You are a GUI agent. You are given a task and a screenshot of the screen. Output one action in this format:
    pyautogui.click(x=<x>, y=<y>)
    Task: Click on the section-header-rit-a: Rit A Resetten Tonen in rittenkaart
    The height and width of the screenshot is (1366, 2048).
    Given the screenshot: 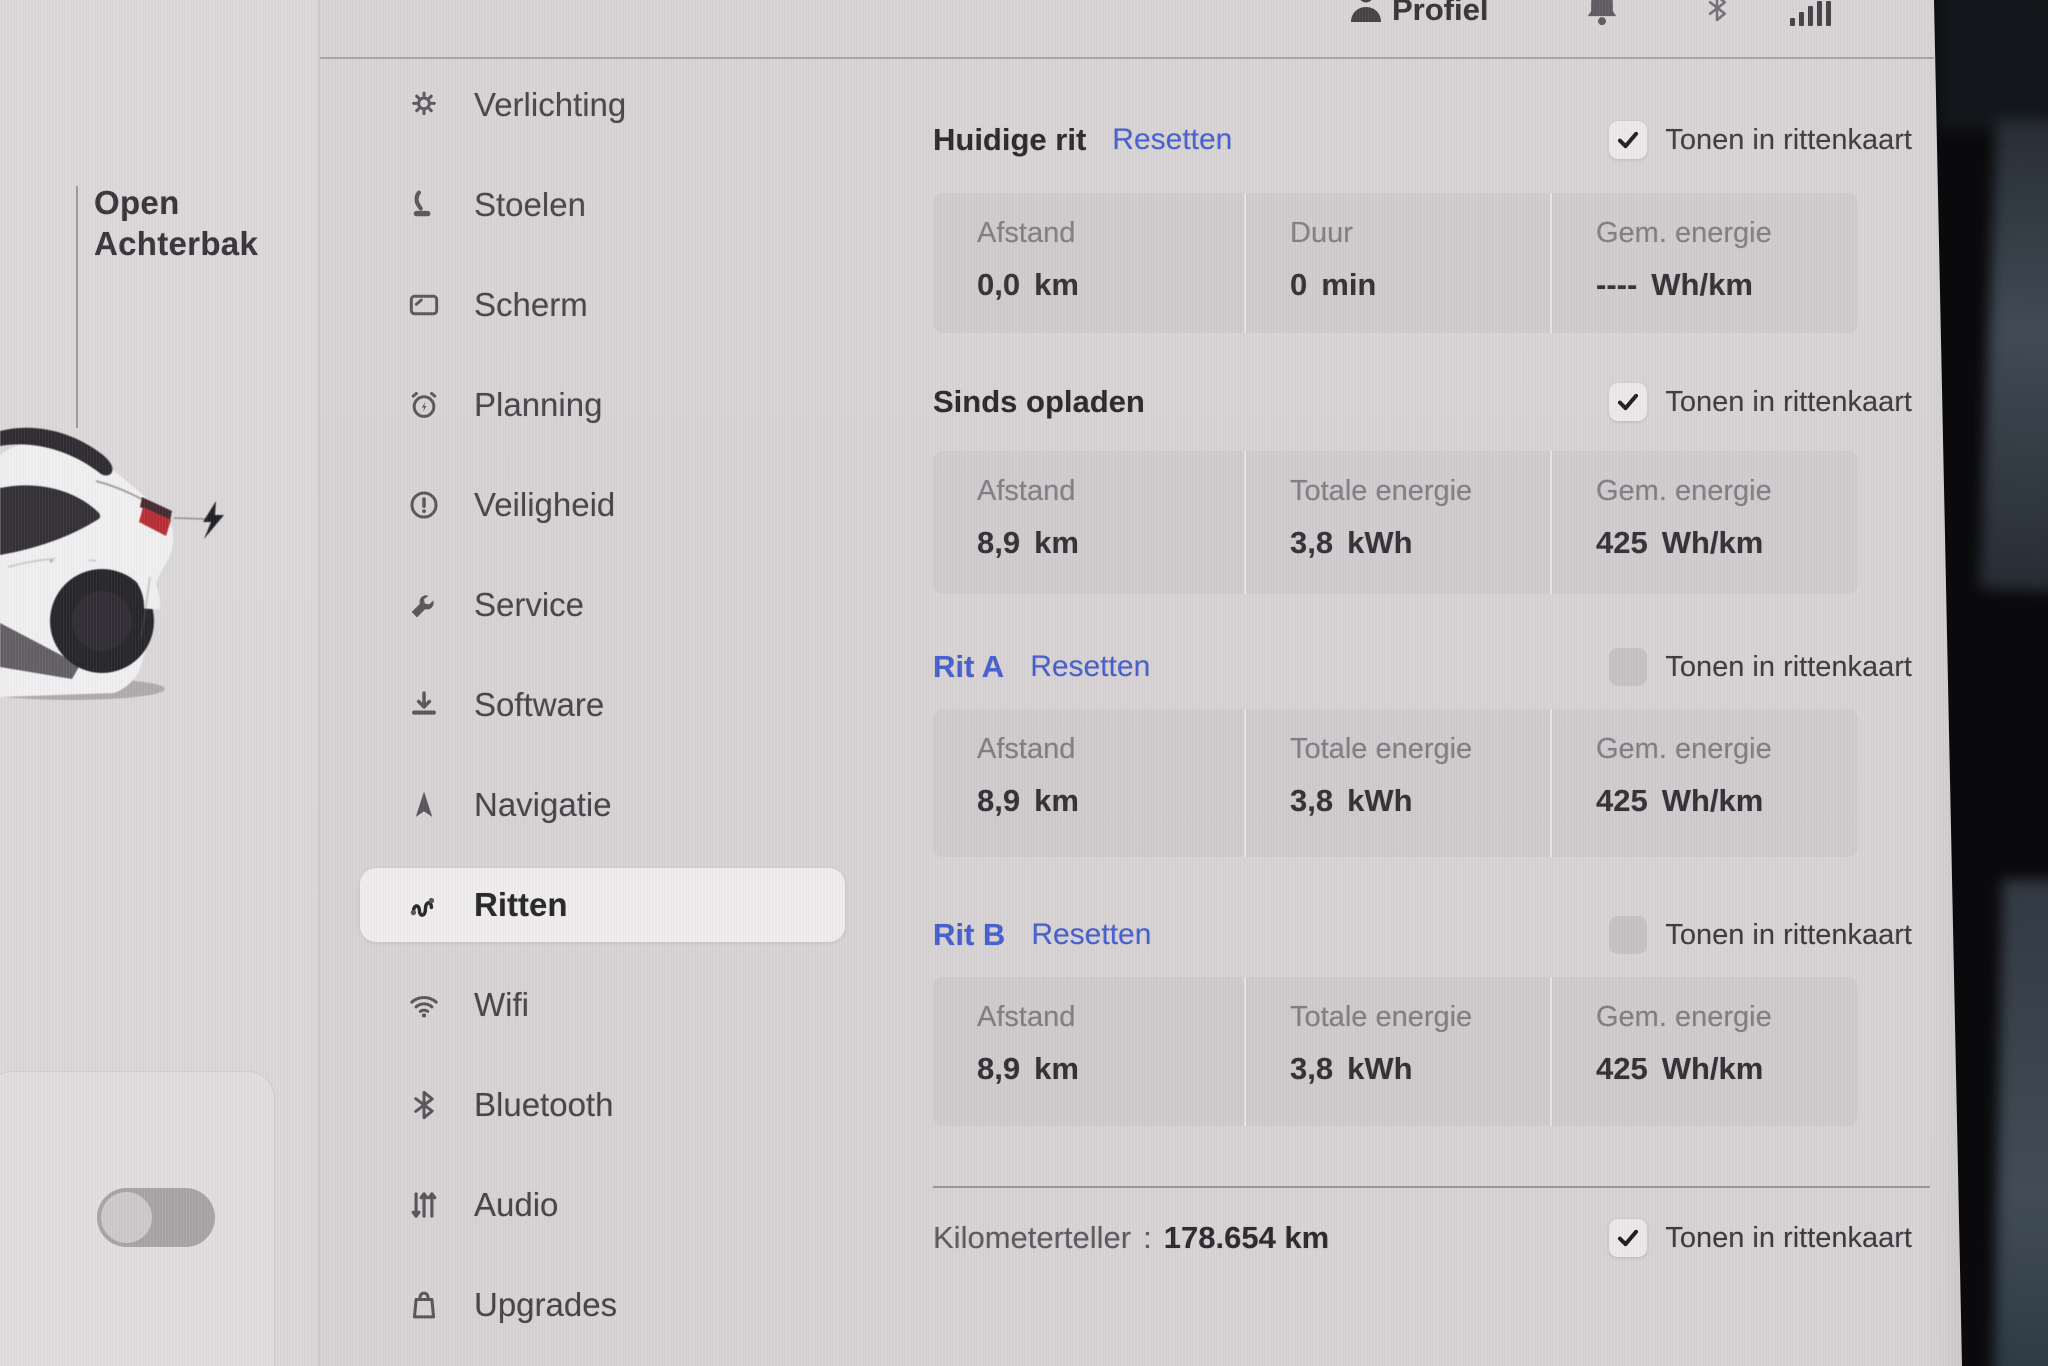 What is the action you would take?
    pyautogui.click(x=1431, y=667)
    